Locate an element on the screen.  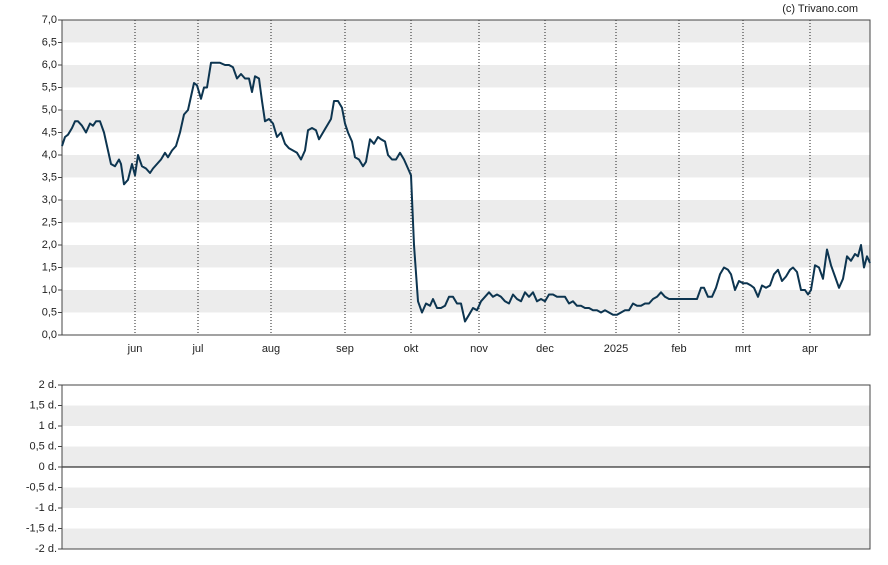
y-tick-label: -2 d. is located at coordinates (46, 549).